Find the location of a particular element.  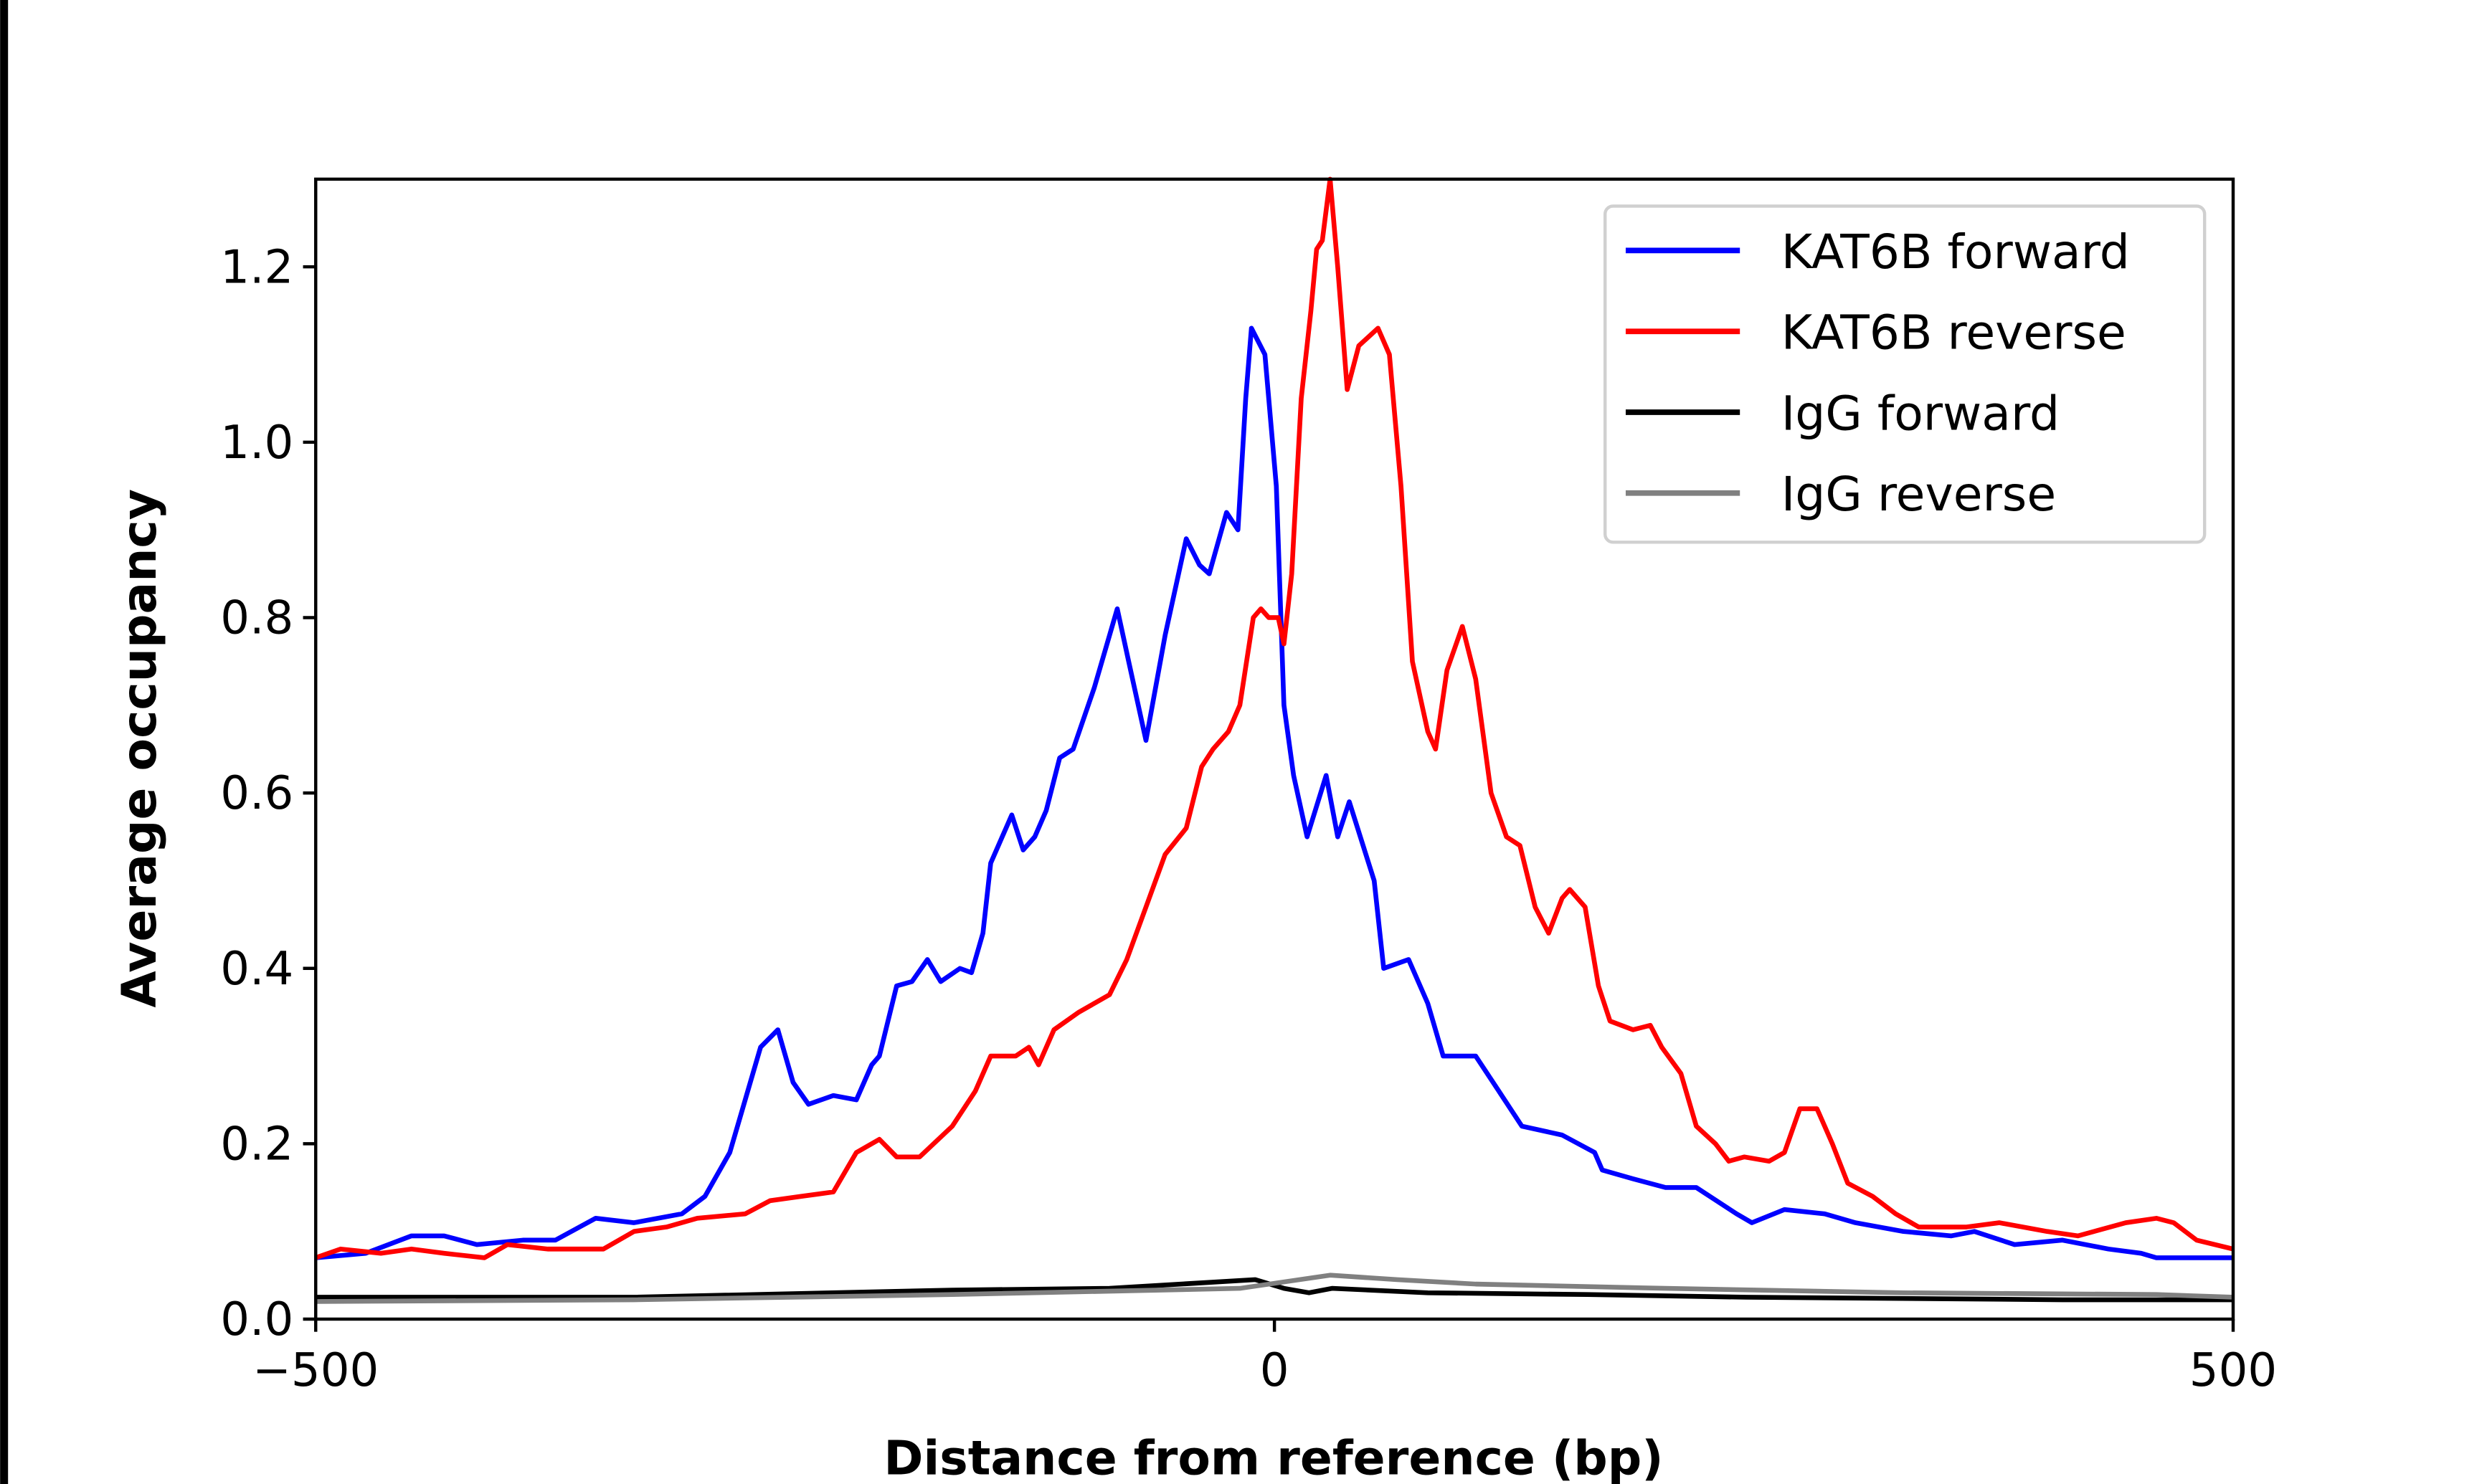

y-tick-label: 0.8 is located at coordinates (257, 618).